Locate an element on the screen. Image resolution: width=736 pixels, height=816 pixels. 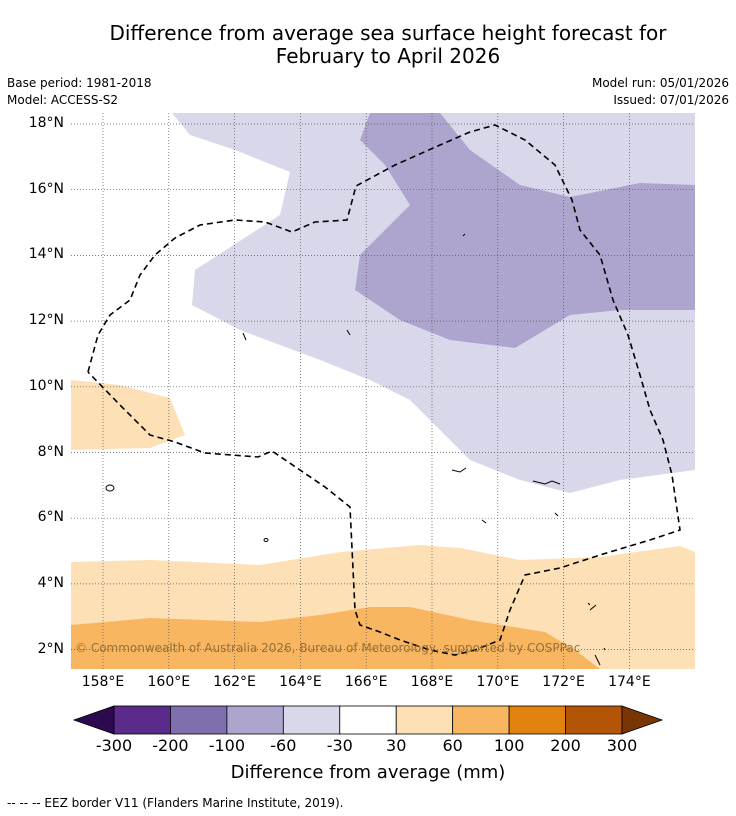
lat-label: 12°N is located at coordinates (46, 320).